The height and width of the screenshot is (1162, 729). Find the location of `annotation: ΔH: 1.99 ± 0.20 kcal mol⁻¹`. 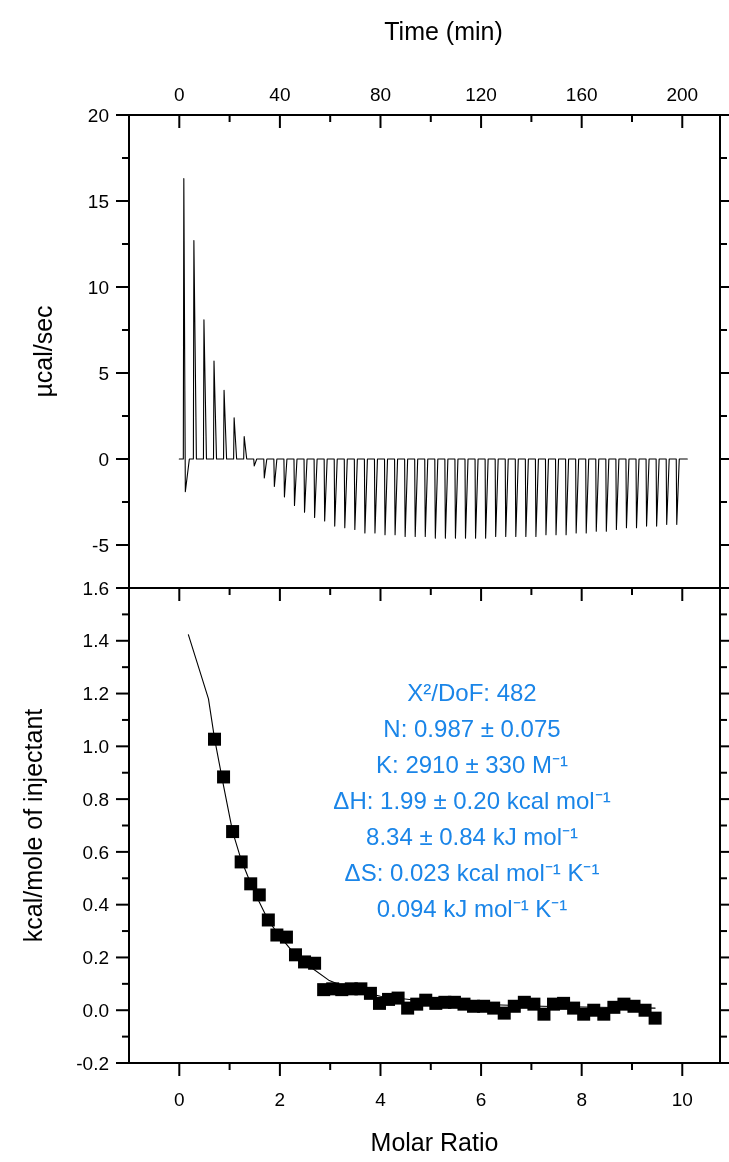

annotation: ΔH: 1.99 ± 0.20 kcal mol⁻¹ is located at coordinates (472, 800).